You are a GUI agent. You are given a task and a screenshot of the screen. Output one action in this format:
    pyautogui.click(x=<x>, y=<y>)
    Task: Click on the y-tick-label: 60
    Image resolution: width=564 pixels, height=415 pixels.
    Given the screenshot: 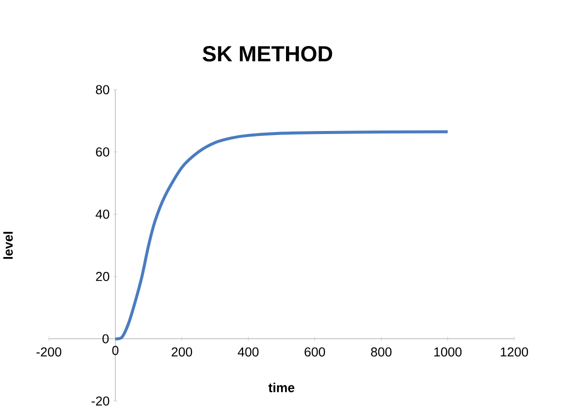 What is the action you would take?
    pyautogui.click(x=103, y=151)
    